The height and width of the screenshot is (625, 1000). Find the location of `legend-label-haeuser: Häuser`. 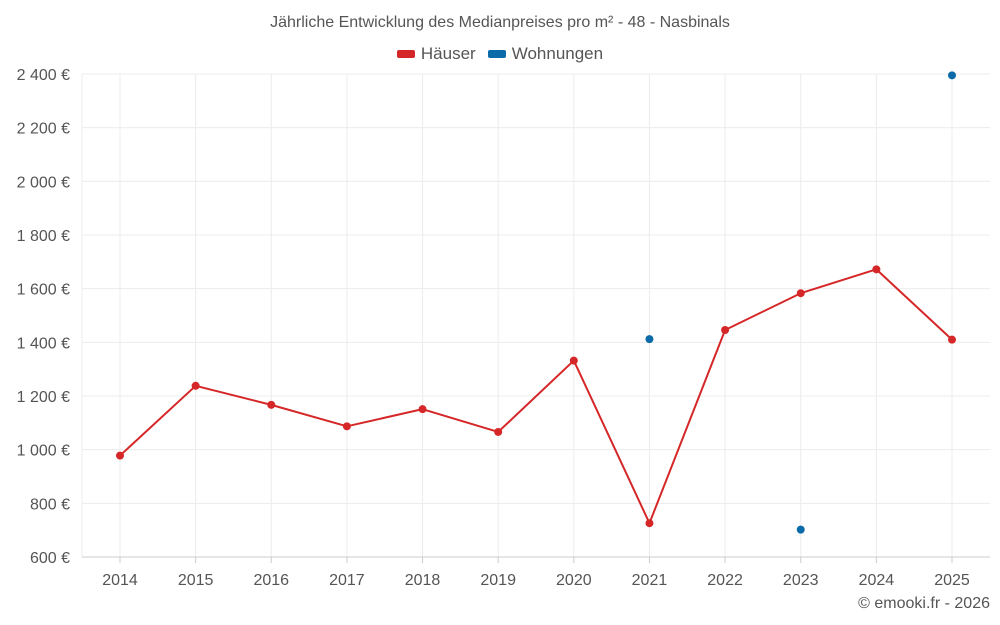

legend-label-haeuser: Häuser is located at coordinates (448, 53).